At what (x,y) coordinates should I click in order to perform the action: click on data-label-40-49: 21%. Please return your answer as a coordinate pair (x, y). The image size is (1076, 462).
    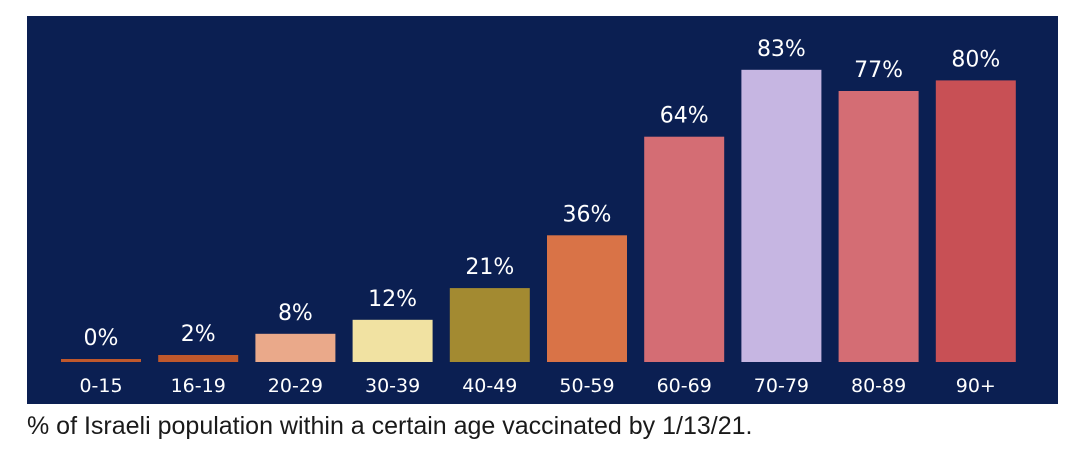
    Looking at the image, I should click on (489, 267).